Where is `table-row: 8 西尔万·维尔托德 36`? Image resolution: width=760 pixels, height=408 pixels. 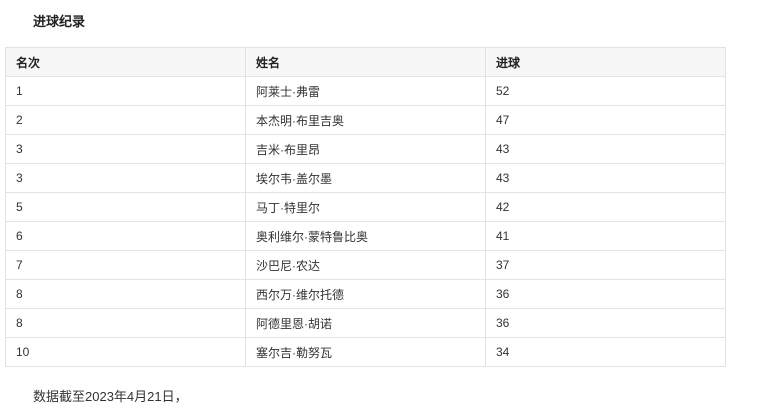
table-row: 8 西尔万·维尔托德 36 is located at coordinates (365, 294).